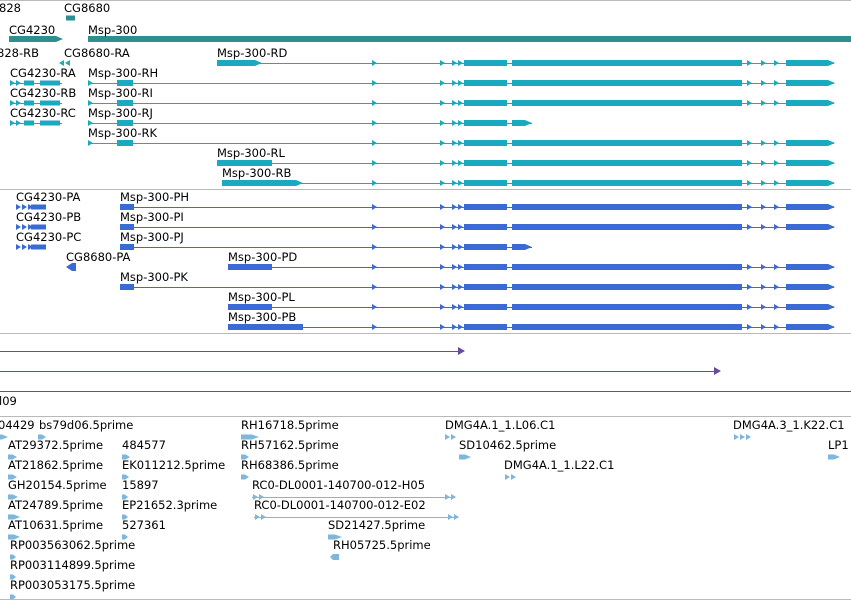  I want to click on feature-label: Msp-300-PK, so click(154, 277).